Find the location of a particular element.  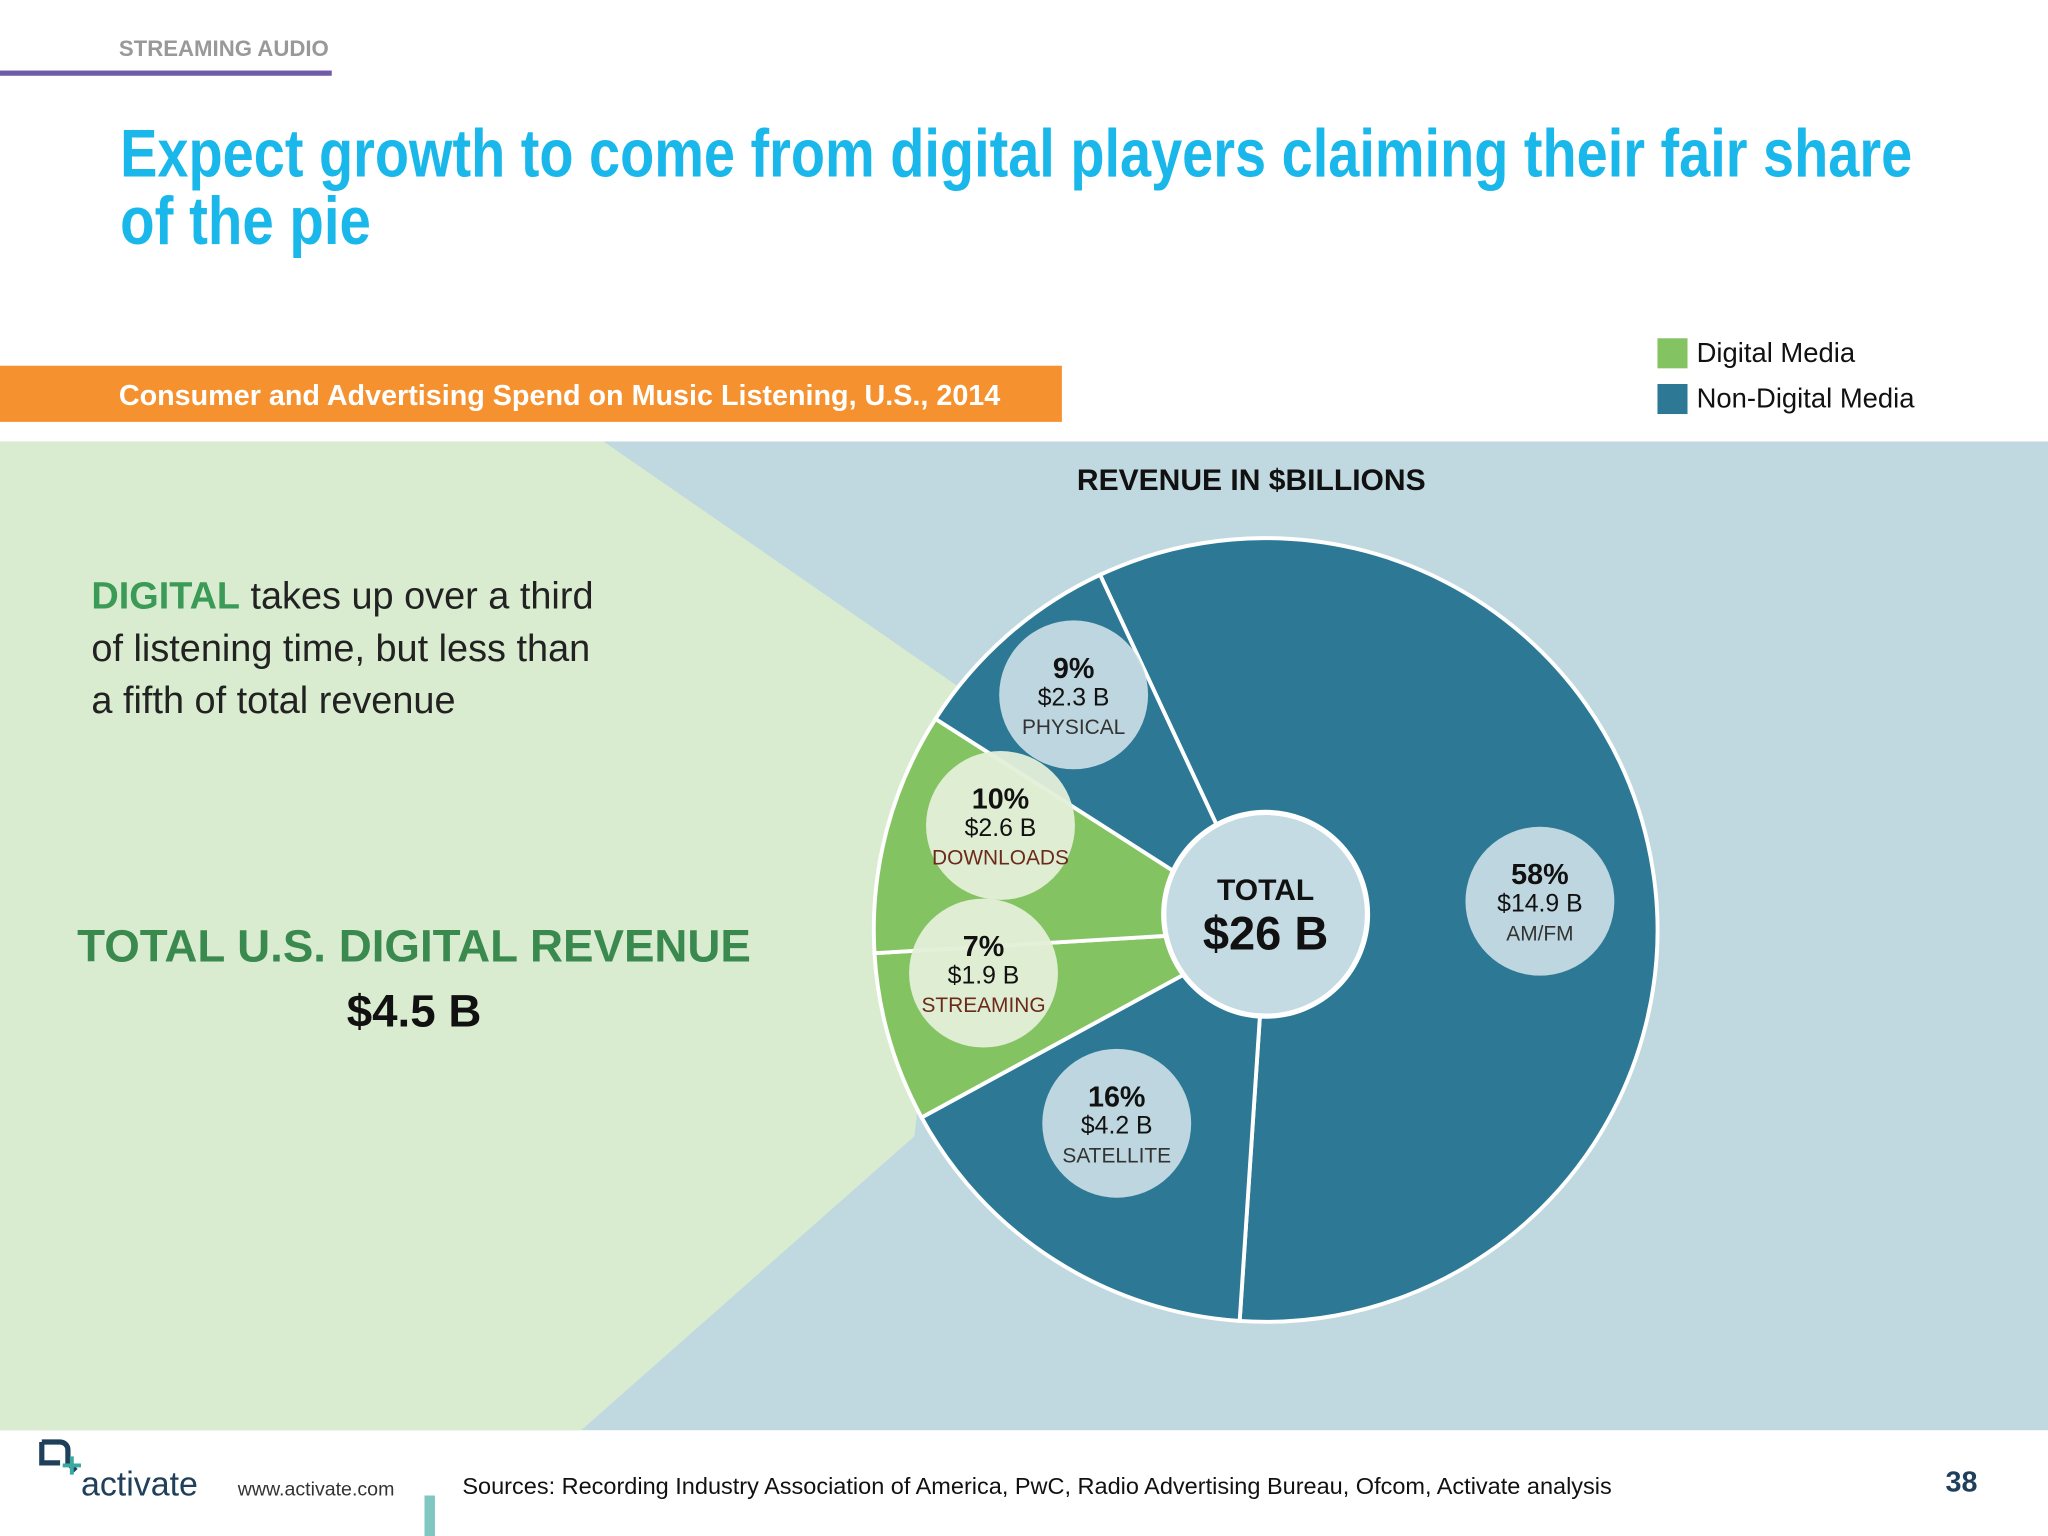

callout-text: DIGITAL takes up over a third is located at coordinates (342, 597).